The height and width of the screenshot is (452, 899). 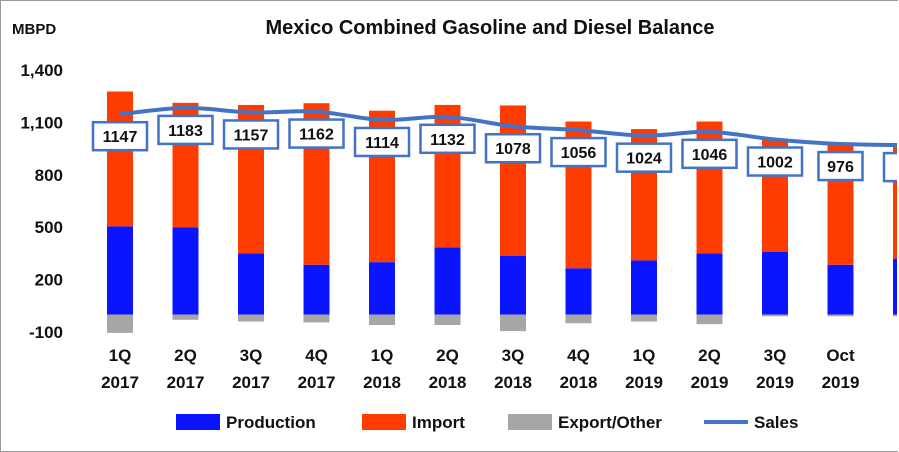 I want to click on data-label: 1132, so click(x=447, y=140).